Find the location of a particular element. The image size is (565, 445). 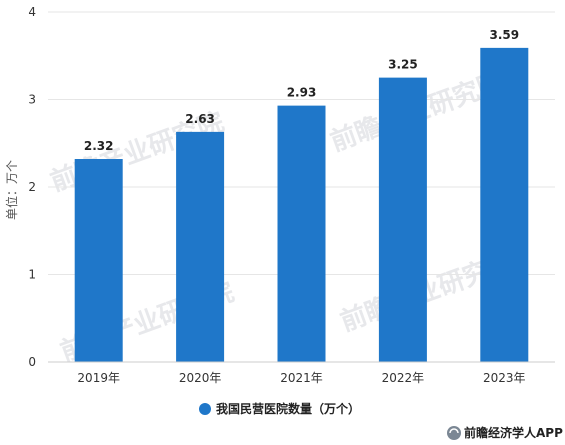

footer-brand: 前瞻经济学人APP is located at coordinates (505, 432).